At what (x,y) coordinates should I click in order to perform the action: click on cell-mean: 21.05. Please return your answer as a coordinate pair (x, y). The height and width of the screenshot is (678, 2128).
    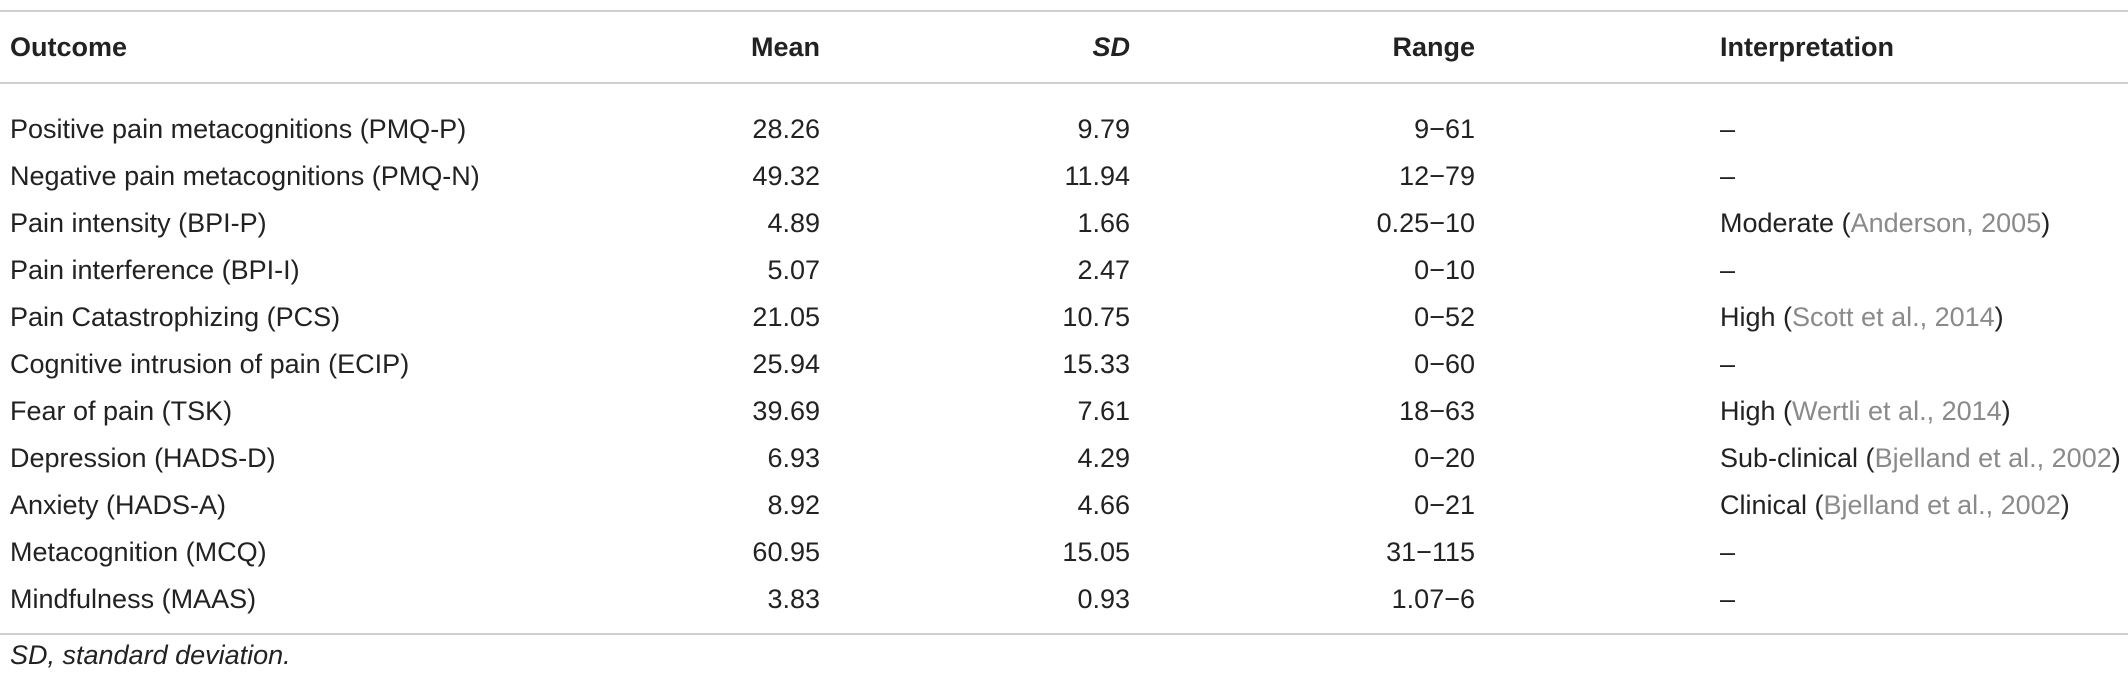
    Looking at the image, I should click on (786, 317).